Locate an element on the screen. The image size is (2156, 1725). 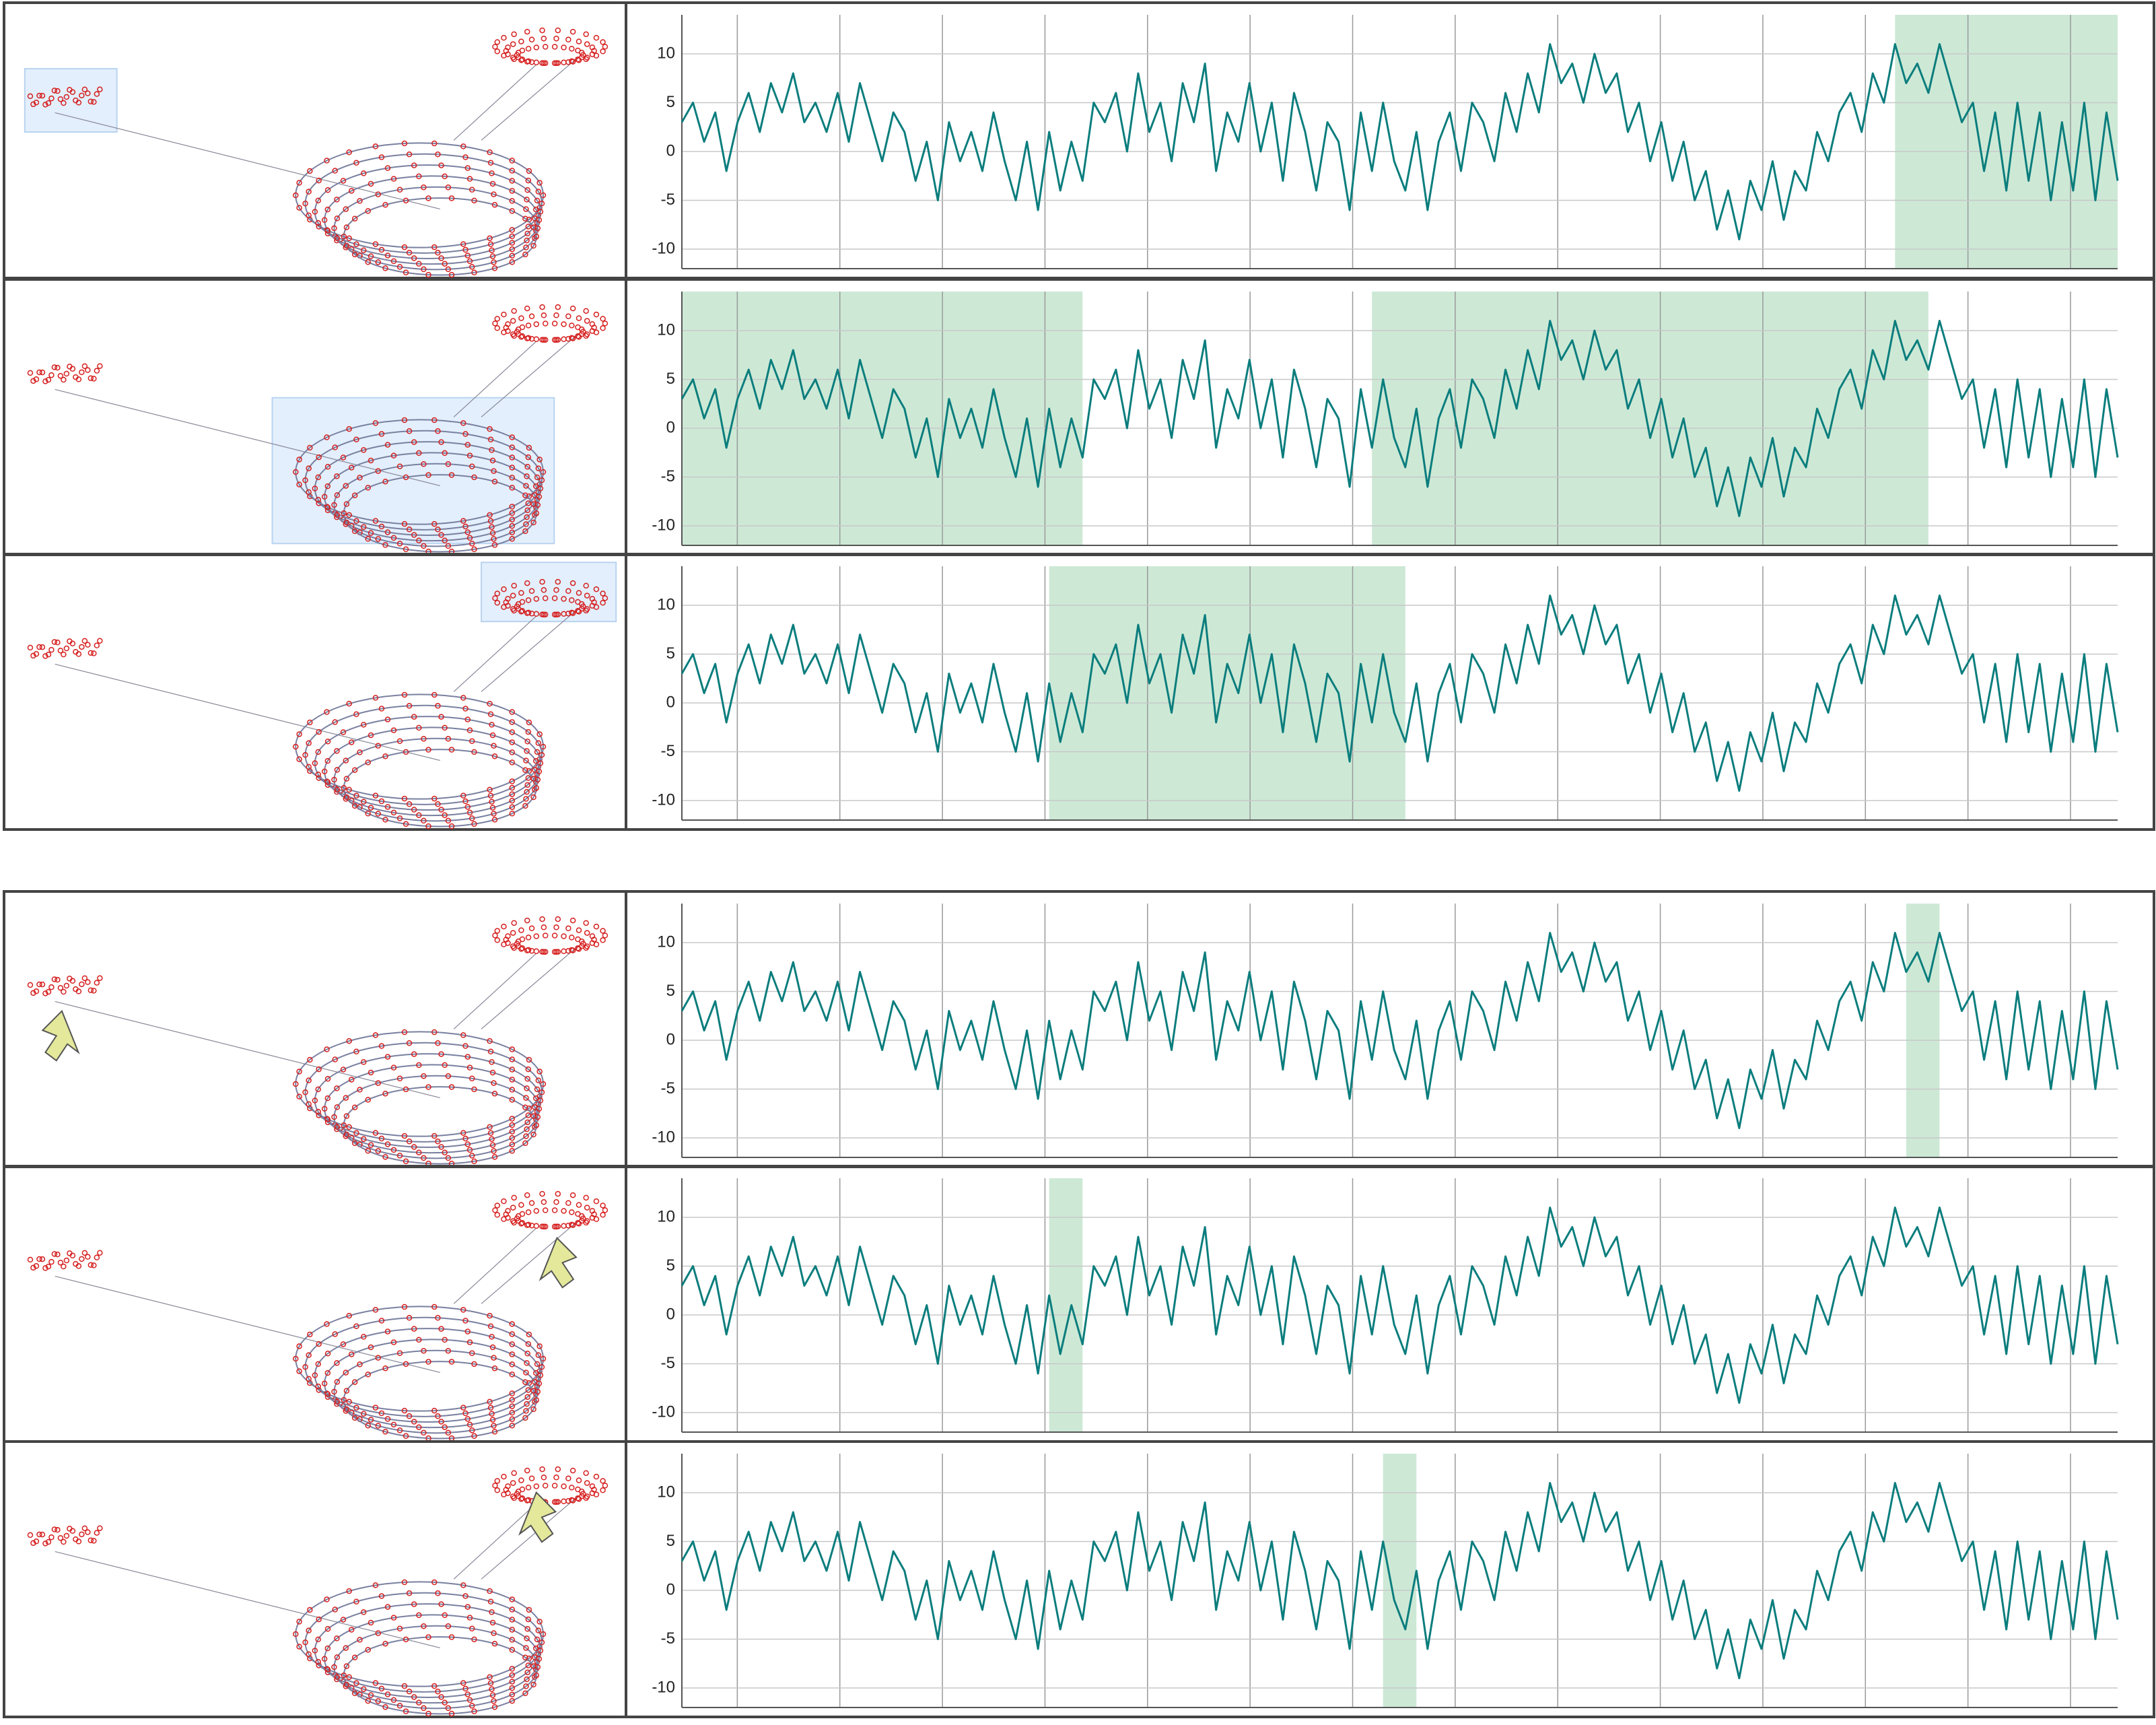
highlight-region is located at coordinates (1923, 1030).